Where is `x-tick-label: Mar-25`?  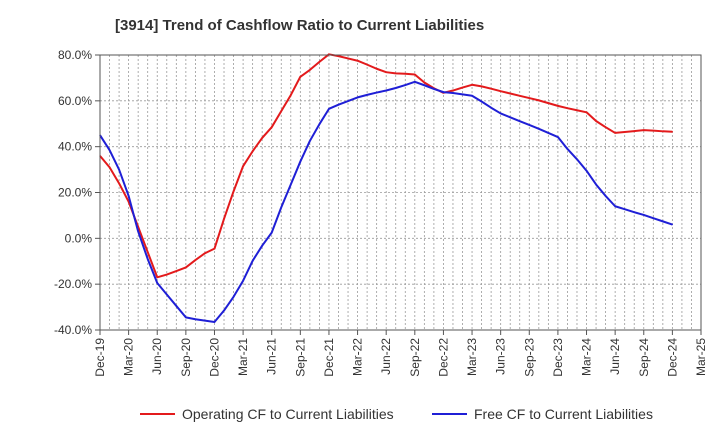
x-tick-label: Mar-25 is located at coordinates (701, 357).